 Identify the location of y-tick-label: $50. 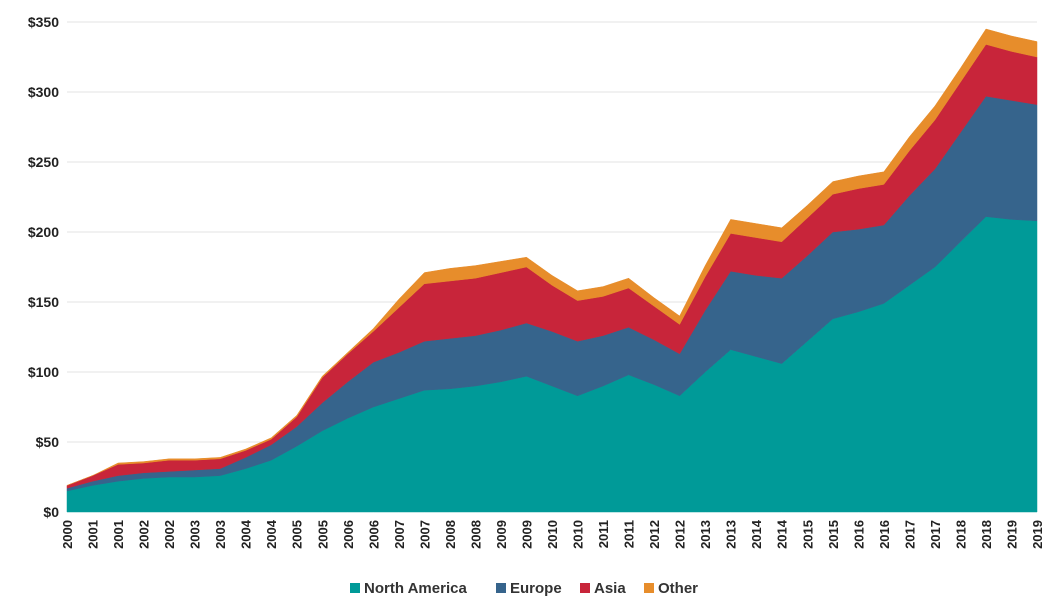
(48, 442).